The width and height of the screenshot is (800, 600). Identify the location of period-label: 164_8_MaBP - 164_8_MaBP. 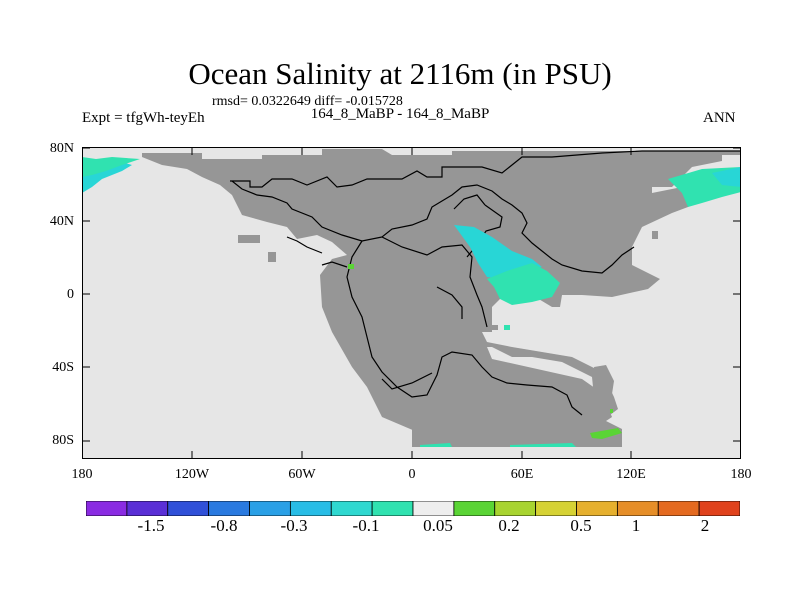
(400, 114).